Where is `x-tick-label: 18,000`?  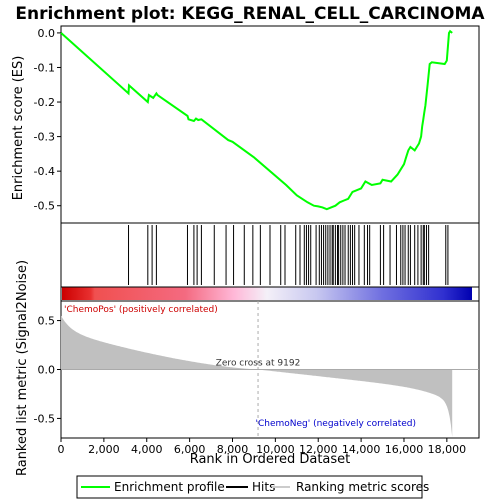 x-tick-label: 18,000 is located at coordinates (447, 449).